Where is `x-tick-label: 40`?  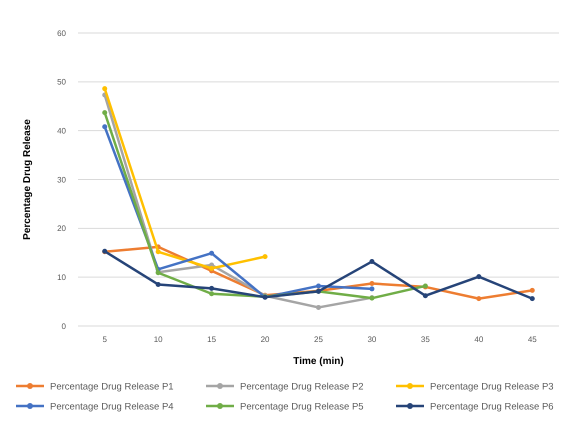 x-tick-label: 40 is located at coordinates (479, 339).